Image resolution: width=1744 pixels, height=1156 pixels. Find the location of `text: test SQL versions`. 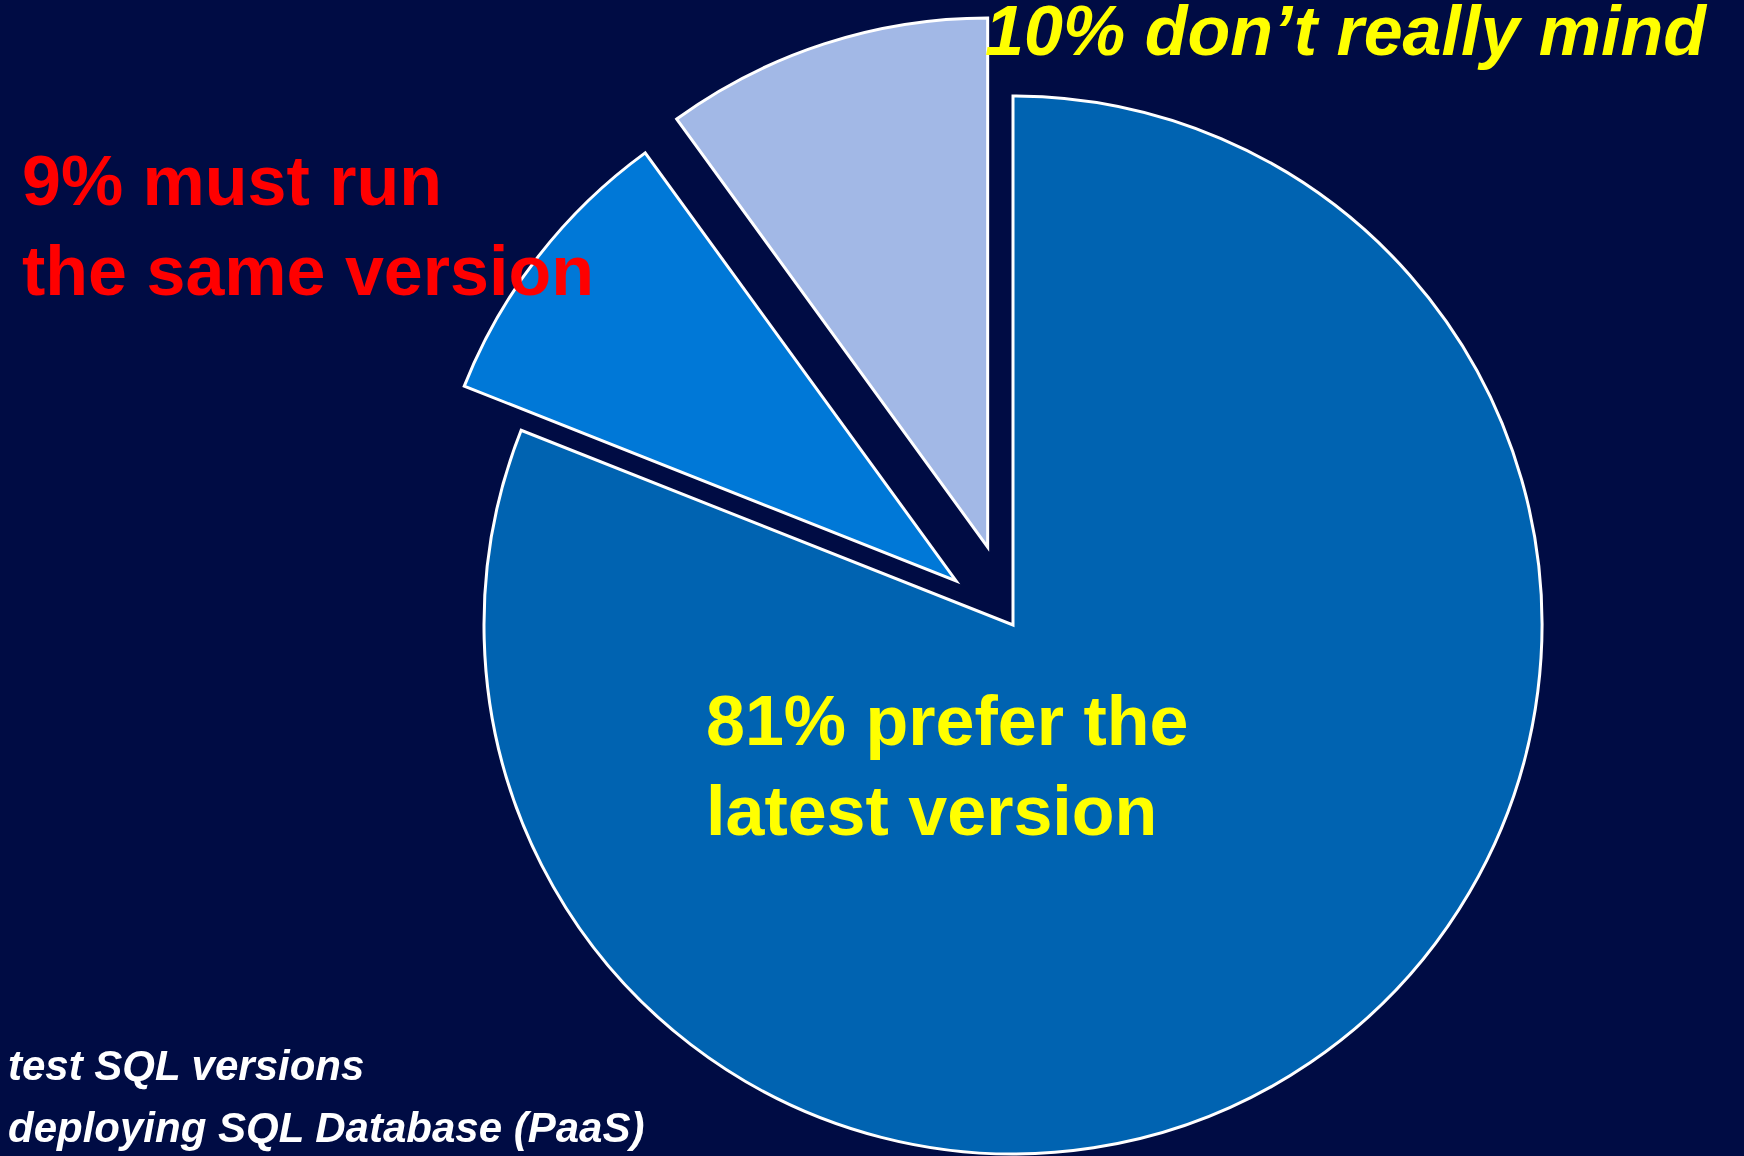

text: test SQL versions is located at coordinates (186, 1066).